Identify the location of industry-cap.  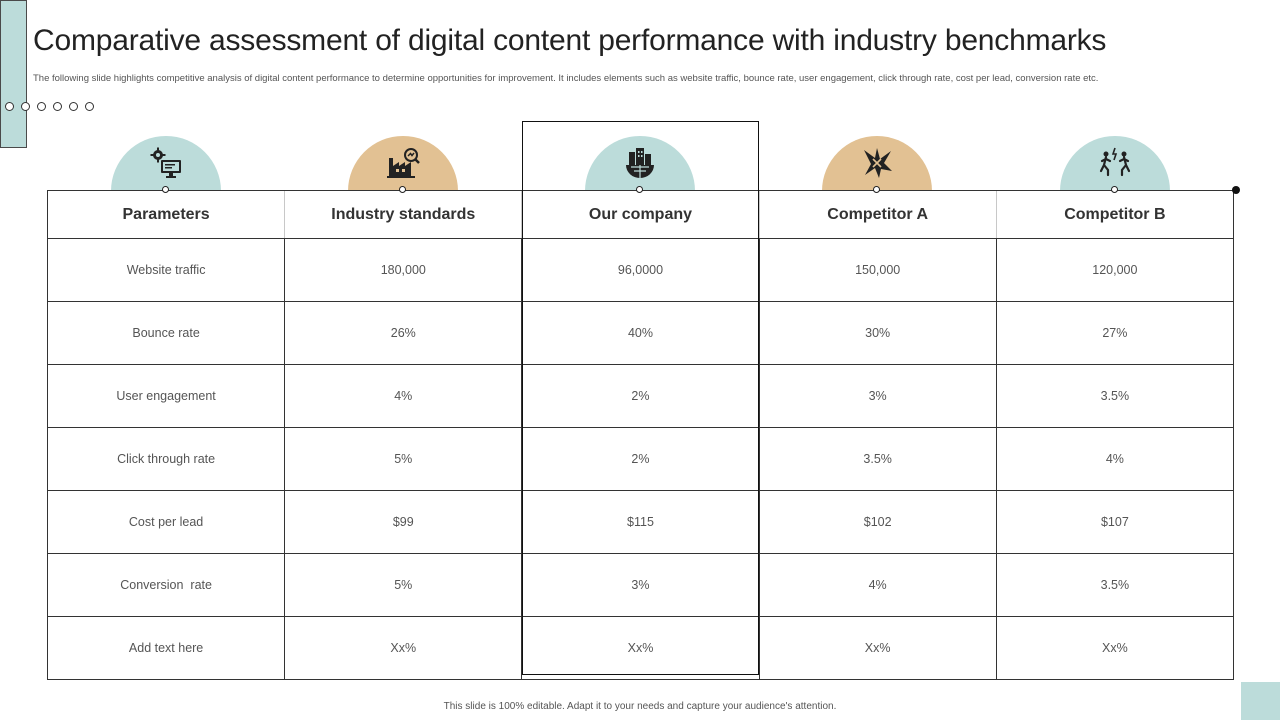
(403, 163).